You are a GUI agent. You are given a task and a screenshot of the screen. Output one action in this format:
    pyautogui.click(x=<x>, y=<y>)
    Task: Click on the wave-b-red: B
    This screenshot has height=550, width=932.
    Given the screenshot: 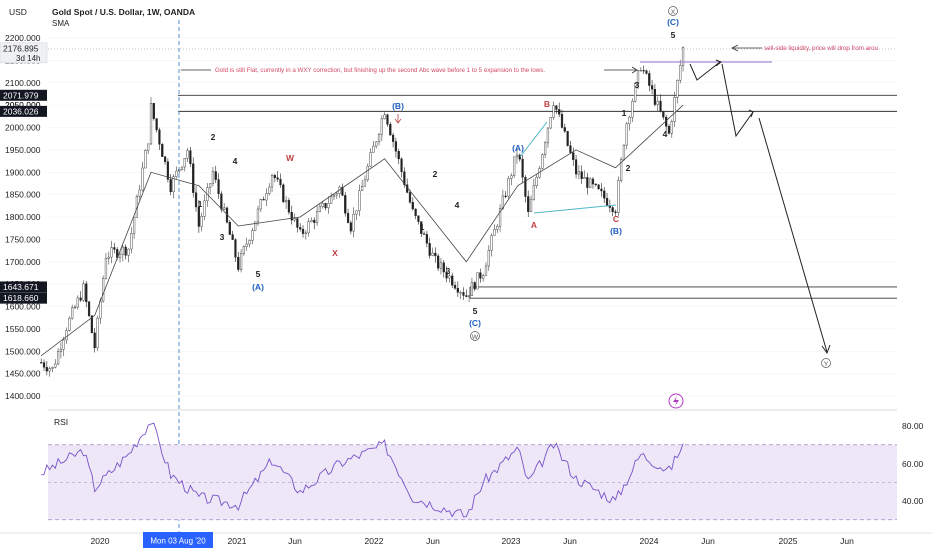 What is the action you would take?
    pyautogui.click(x=547, y=104)
    